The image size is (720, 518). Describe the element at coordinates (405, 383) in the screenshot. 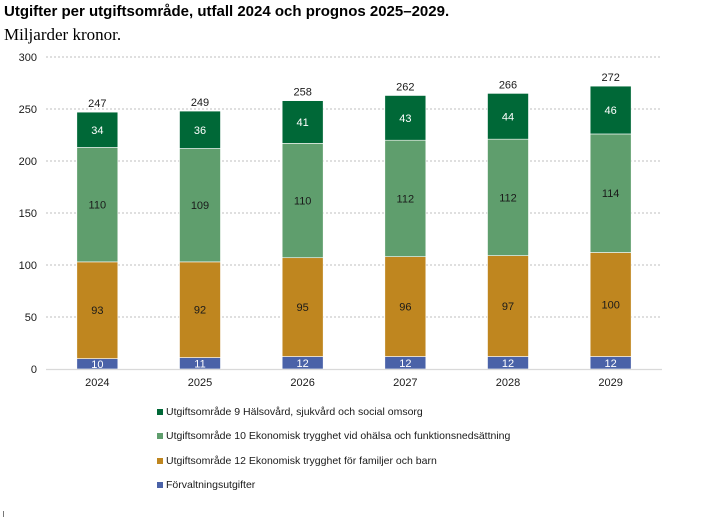

I see `x-tick-label: 2027` at that location.